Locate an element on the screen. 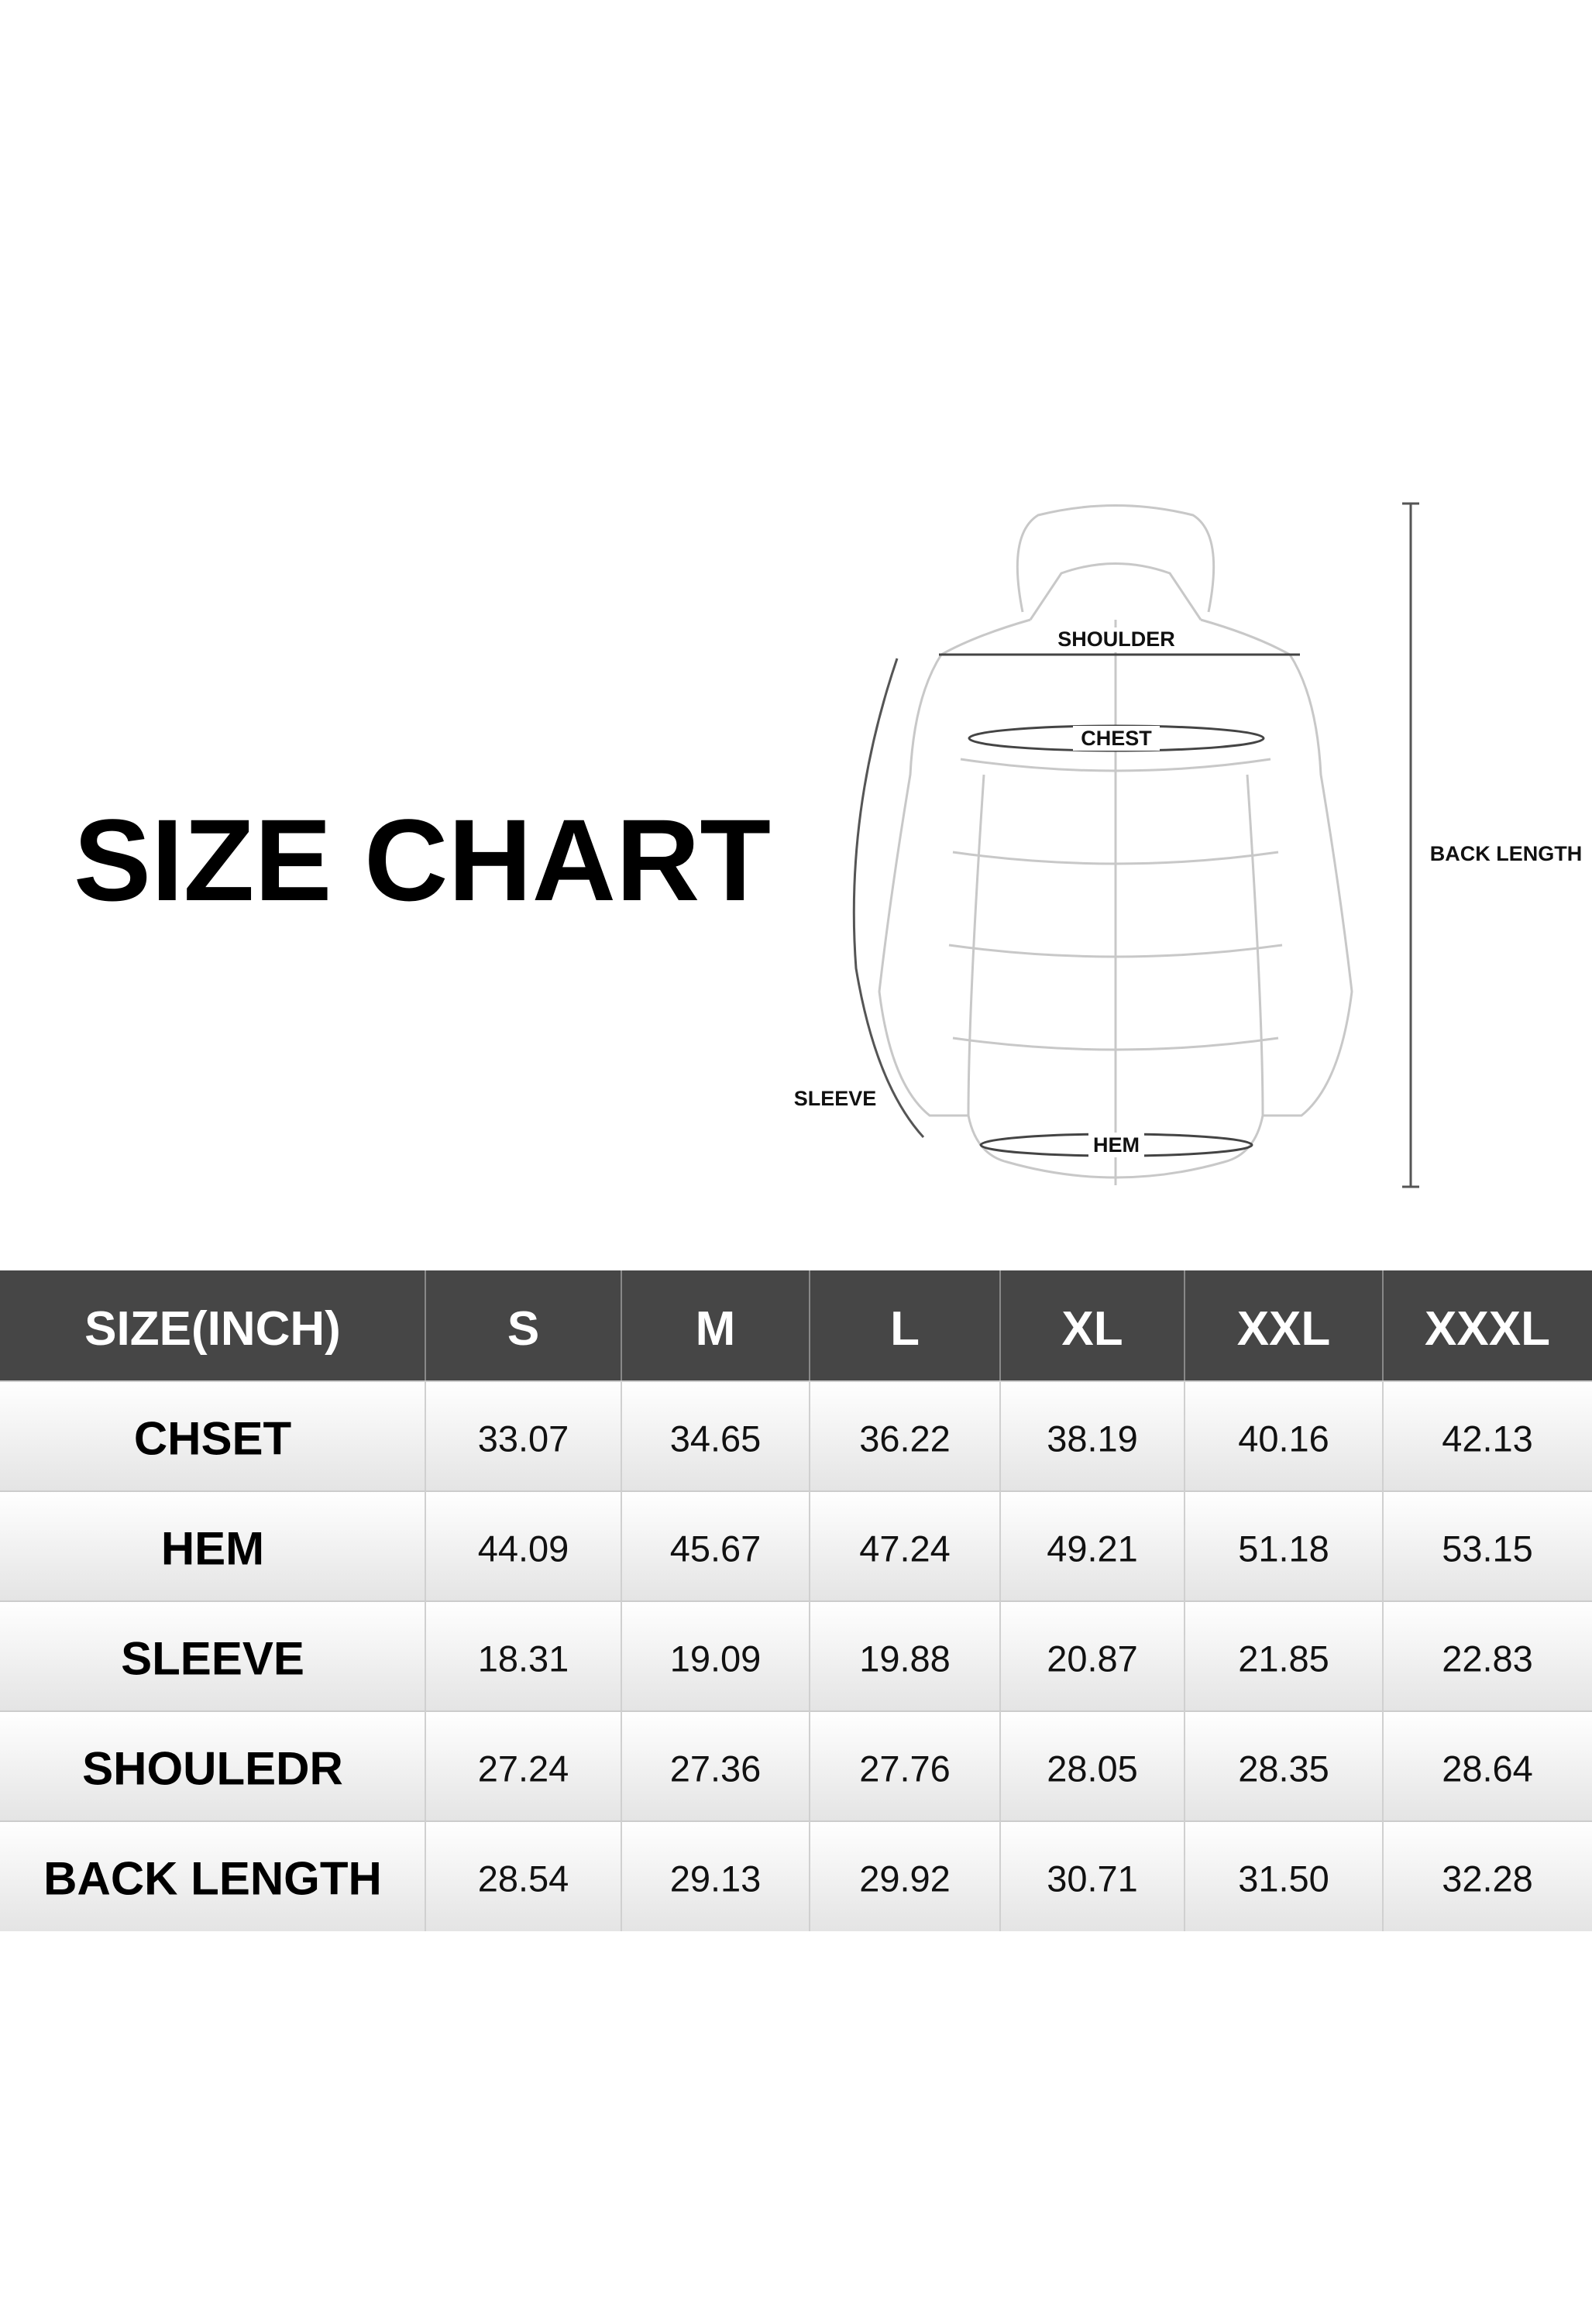 The image size is (1592, 2324). diagram-label: SLEEVE is located at coordinates (835, 1098).